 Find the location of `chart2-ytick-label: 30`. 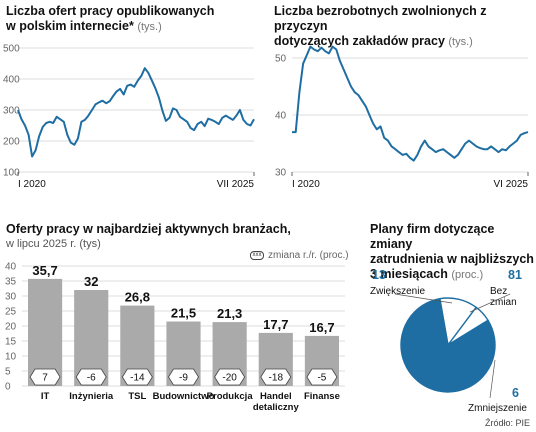

chart2-ytick-label: 30 is located at coordinates (281, 173).